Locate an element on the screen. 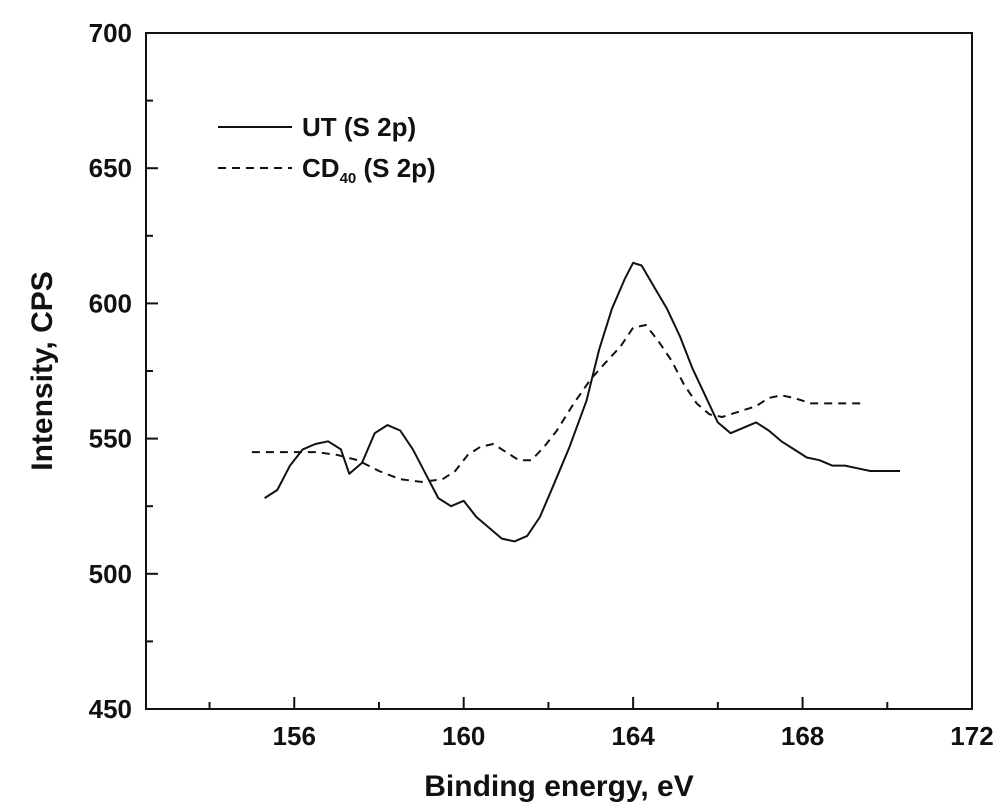  legend-label-ut: UT (S 2p) is located at coordinates (359, 127).